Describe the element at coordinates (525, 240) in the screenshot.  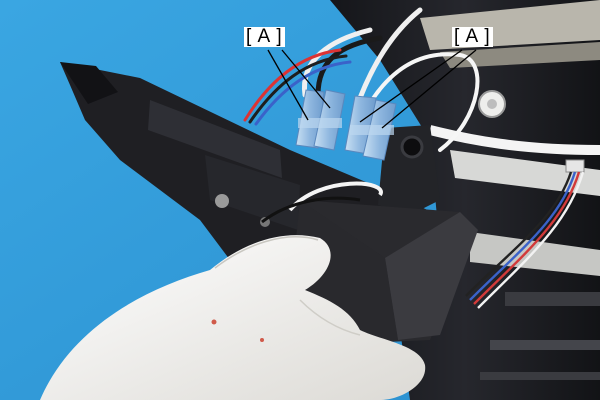
I see `wire-harness-right` at that location.